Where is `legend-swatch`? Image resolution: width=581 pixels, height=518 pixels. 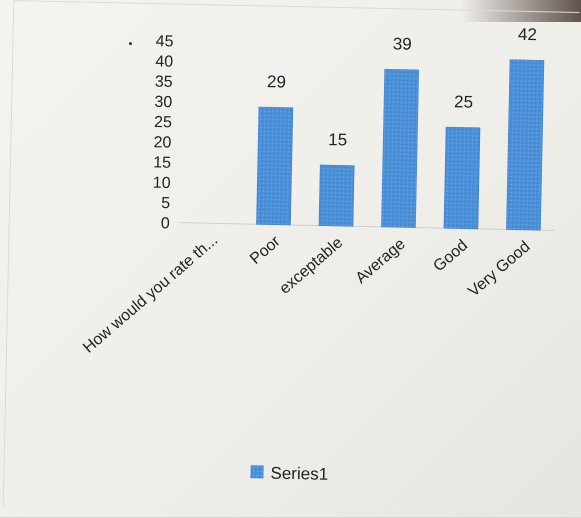 legend-swatch is located at coordinates (257, 472).